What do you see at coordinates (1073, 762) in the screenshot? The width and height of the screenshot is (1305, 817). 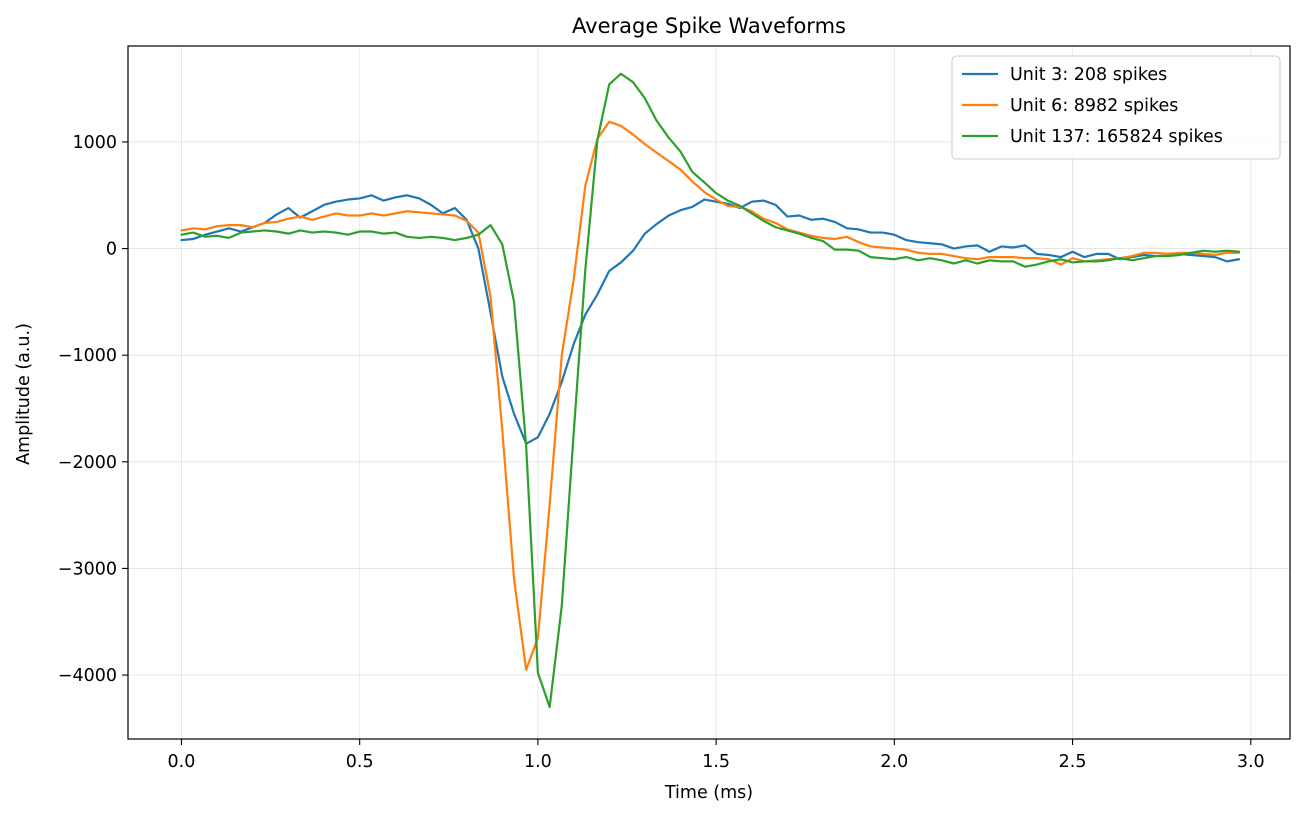 I see `x-tick-label: 2.5` at bounding box center [1073, 762].